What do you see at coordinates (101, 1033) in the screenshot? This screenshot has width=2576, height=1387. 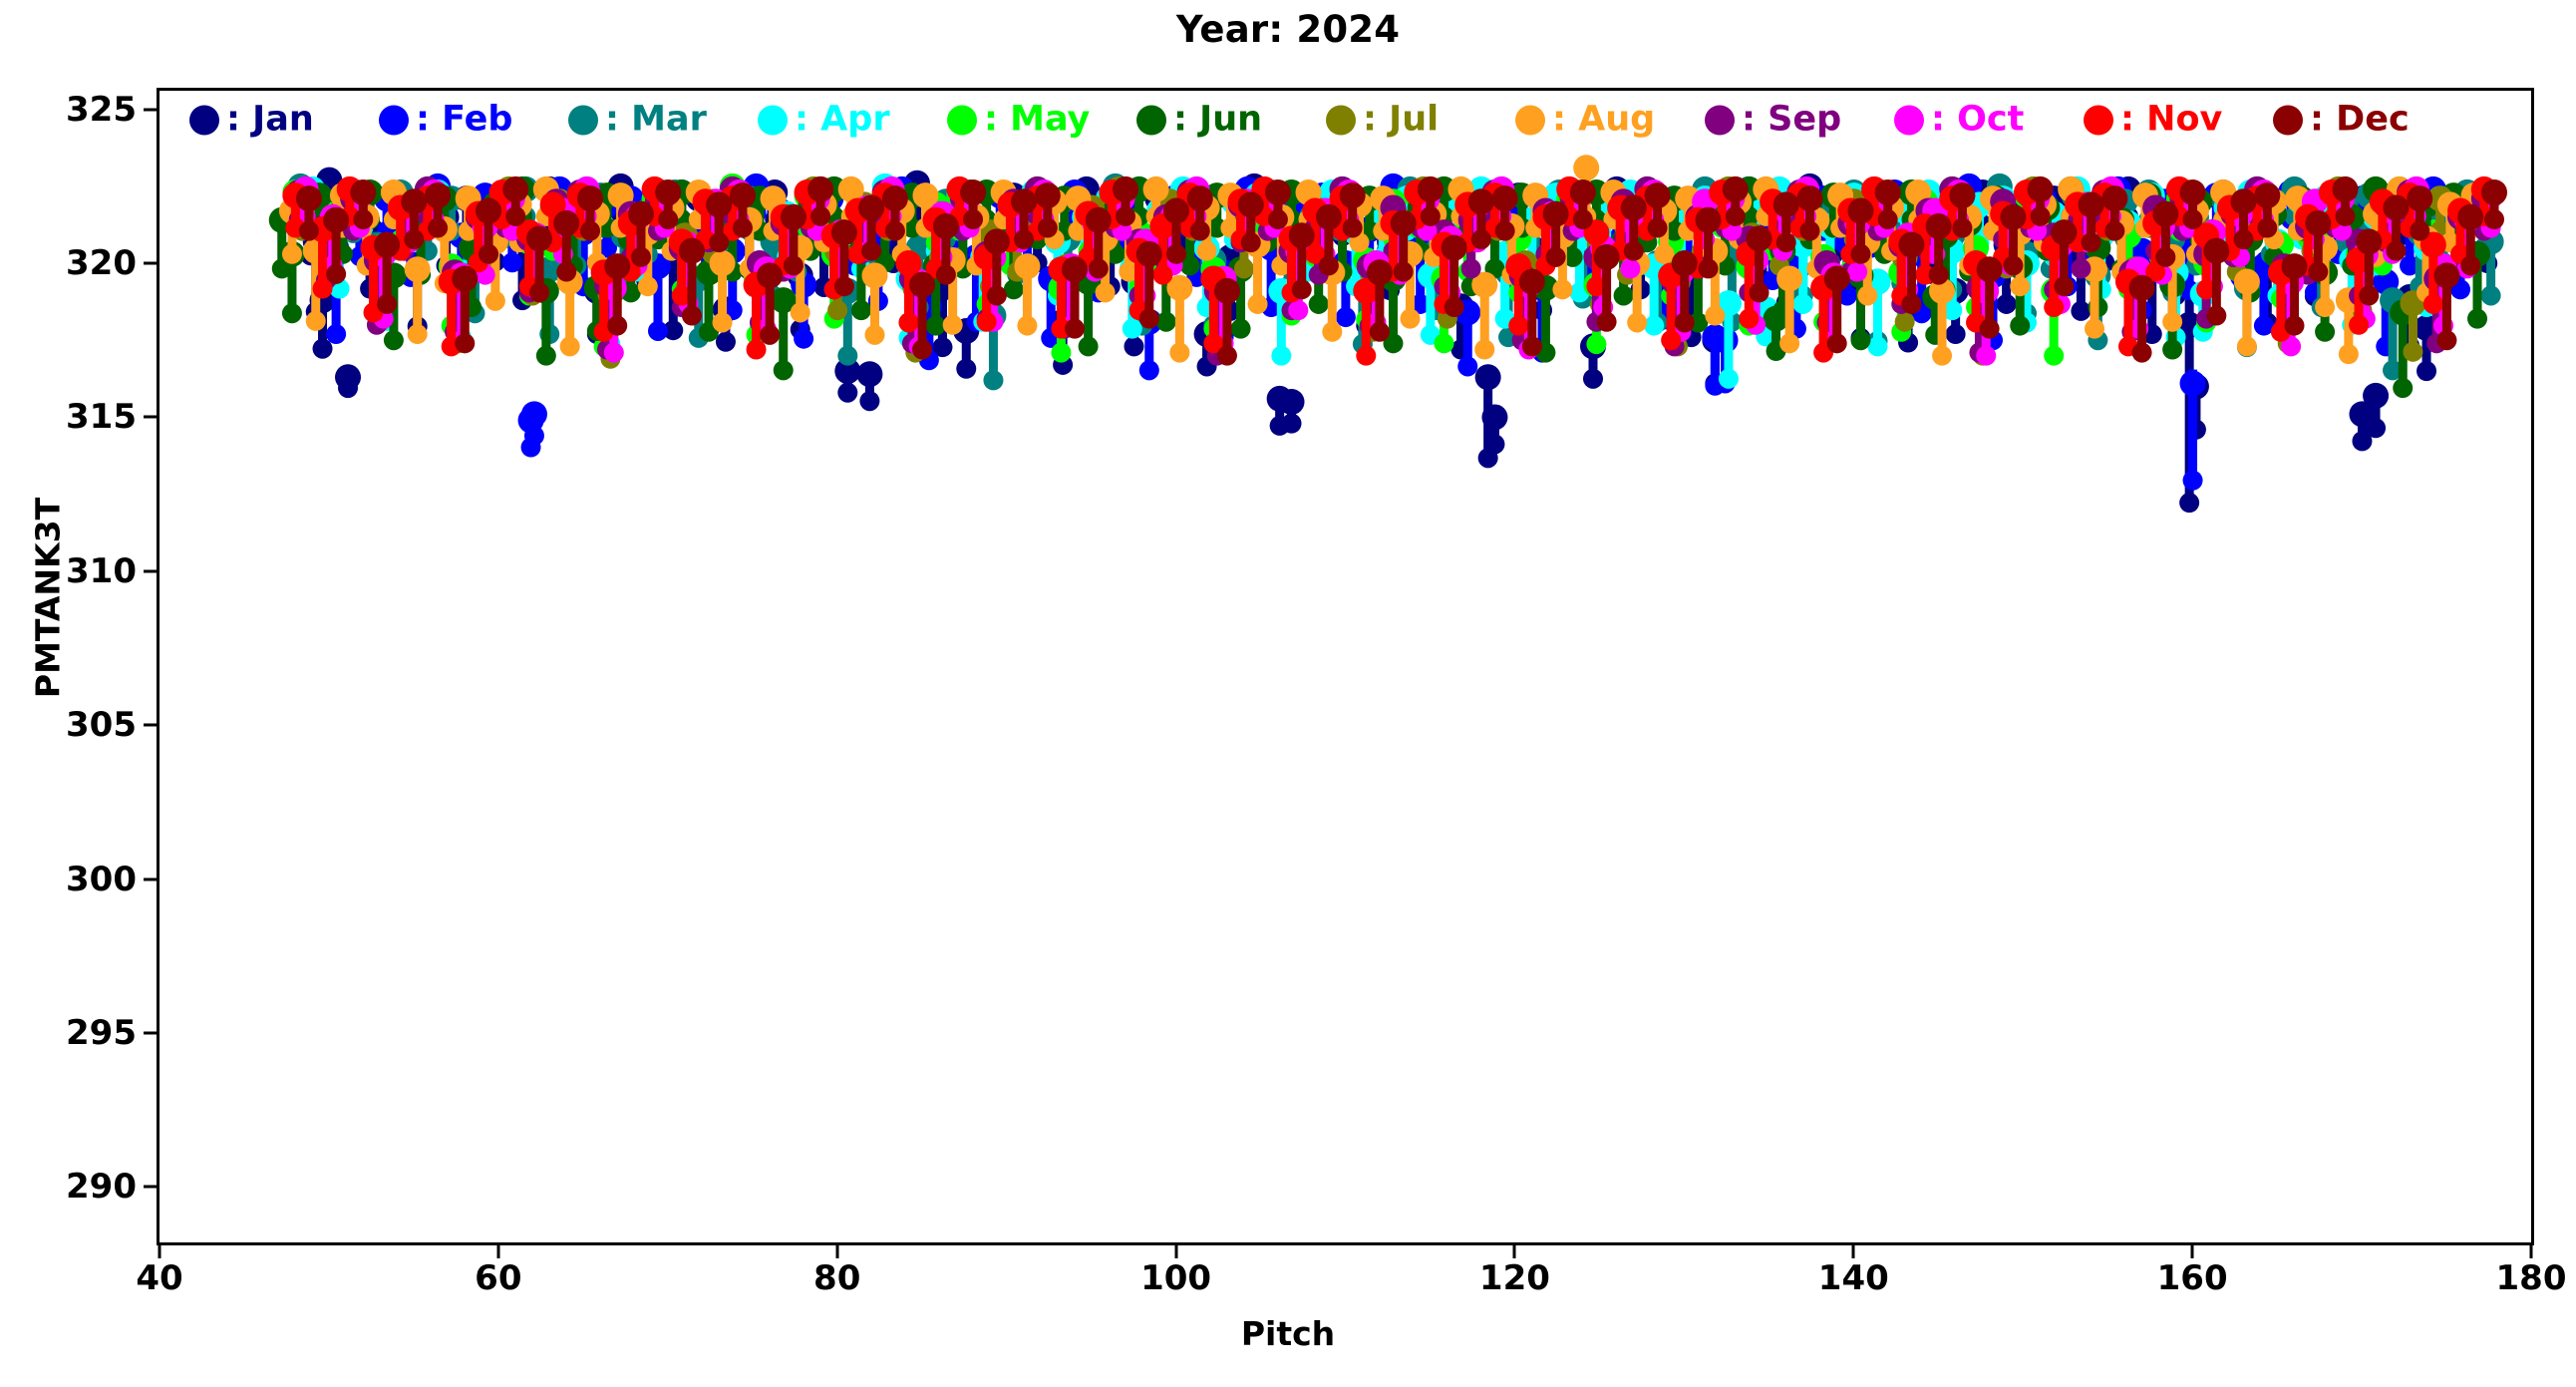 I see `y-tick-label: 295` at bounding box center [101, 1033].